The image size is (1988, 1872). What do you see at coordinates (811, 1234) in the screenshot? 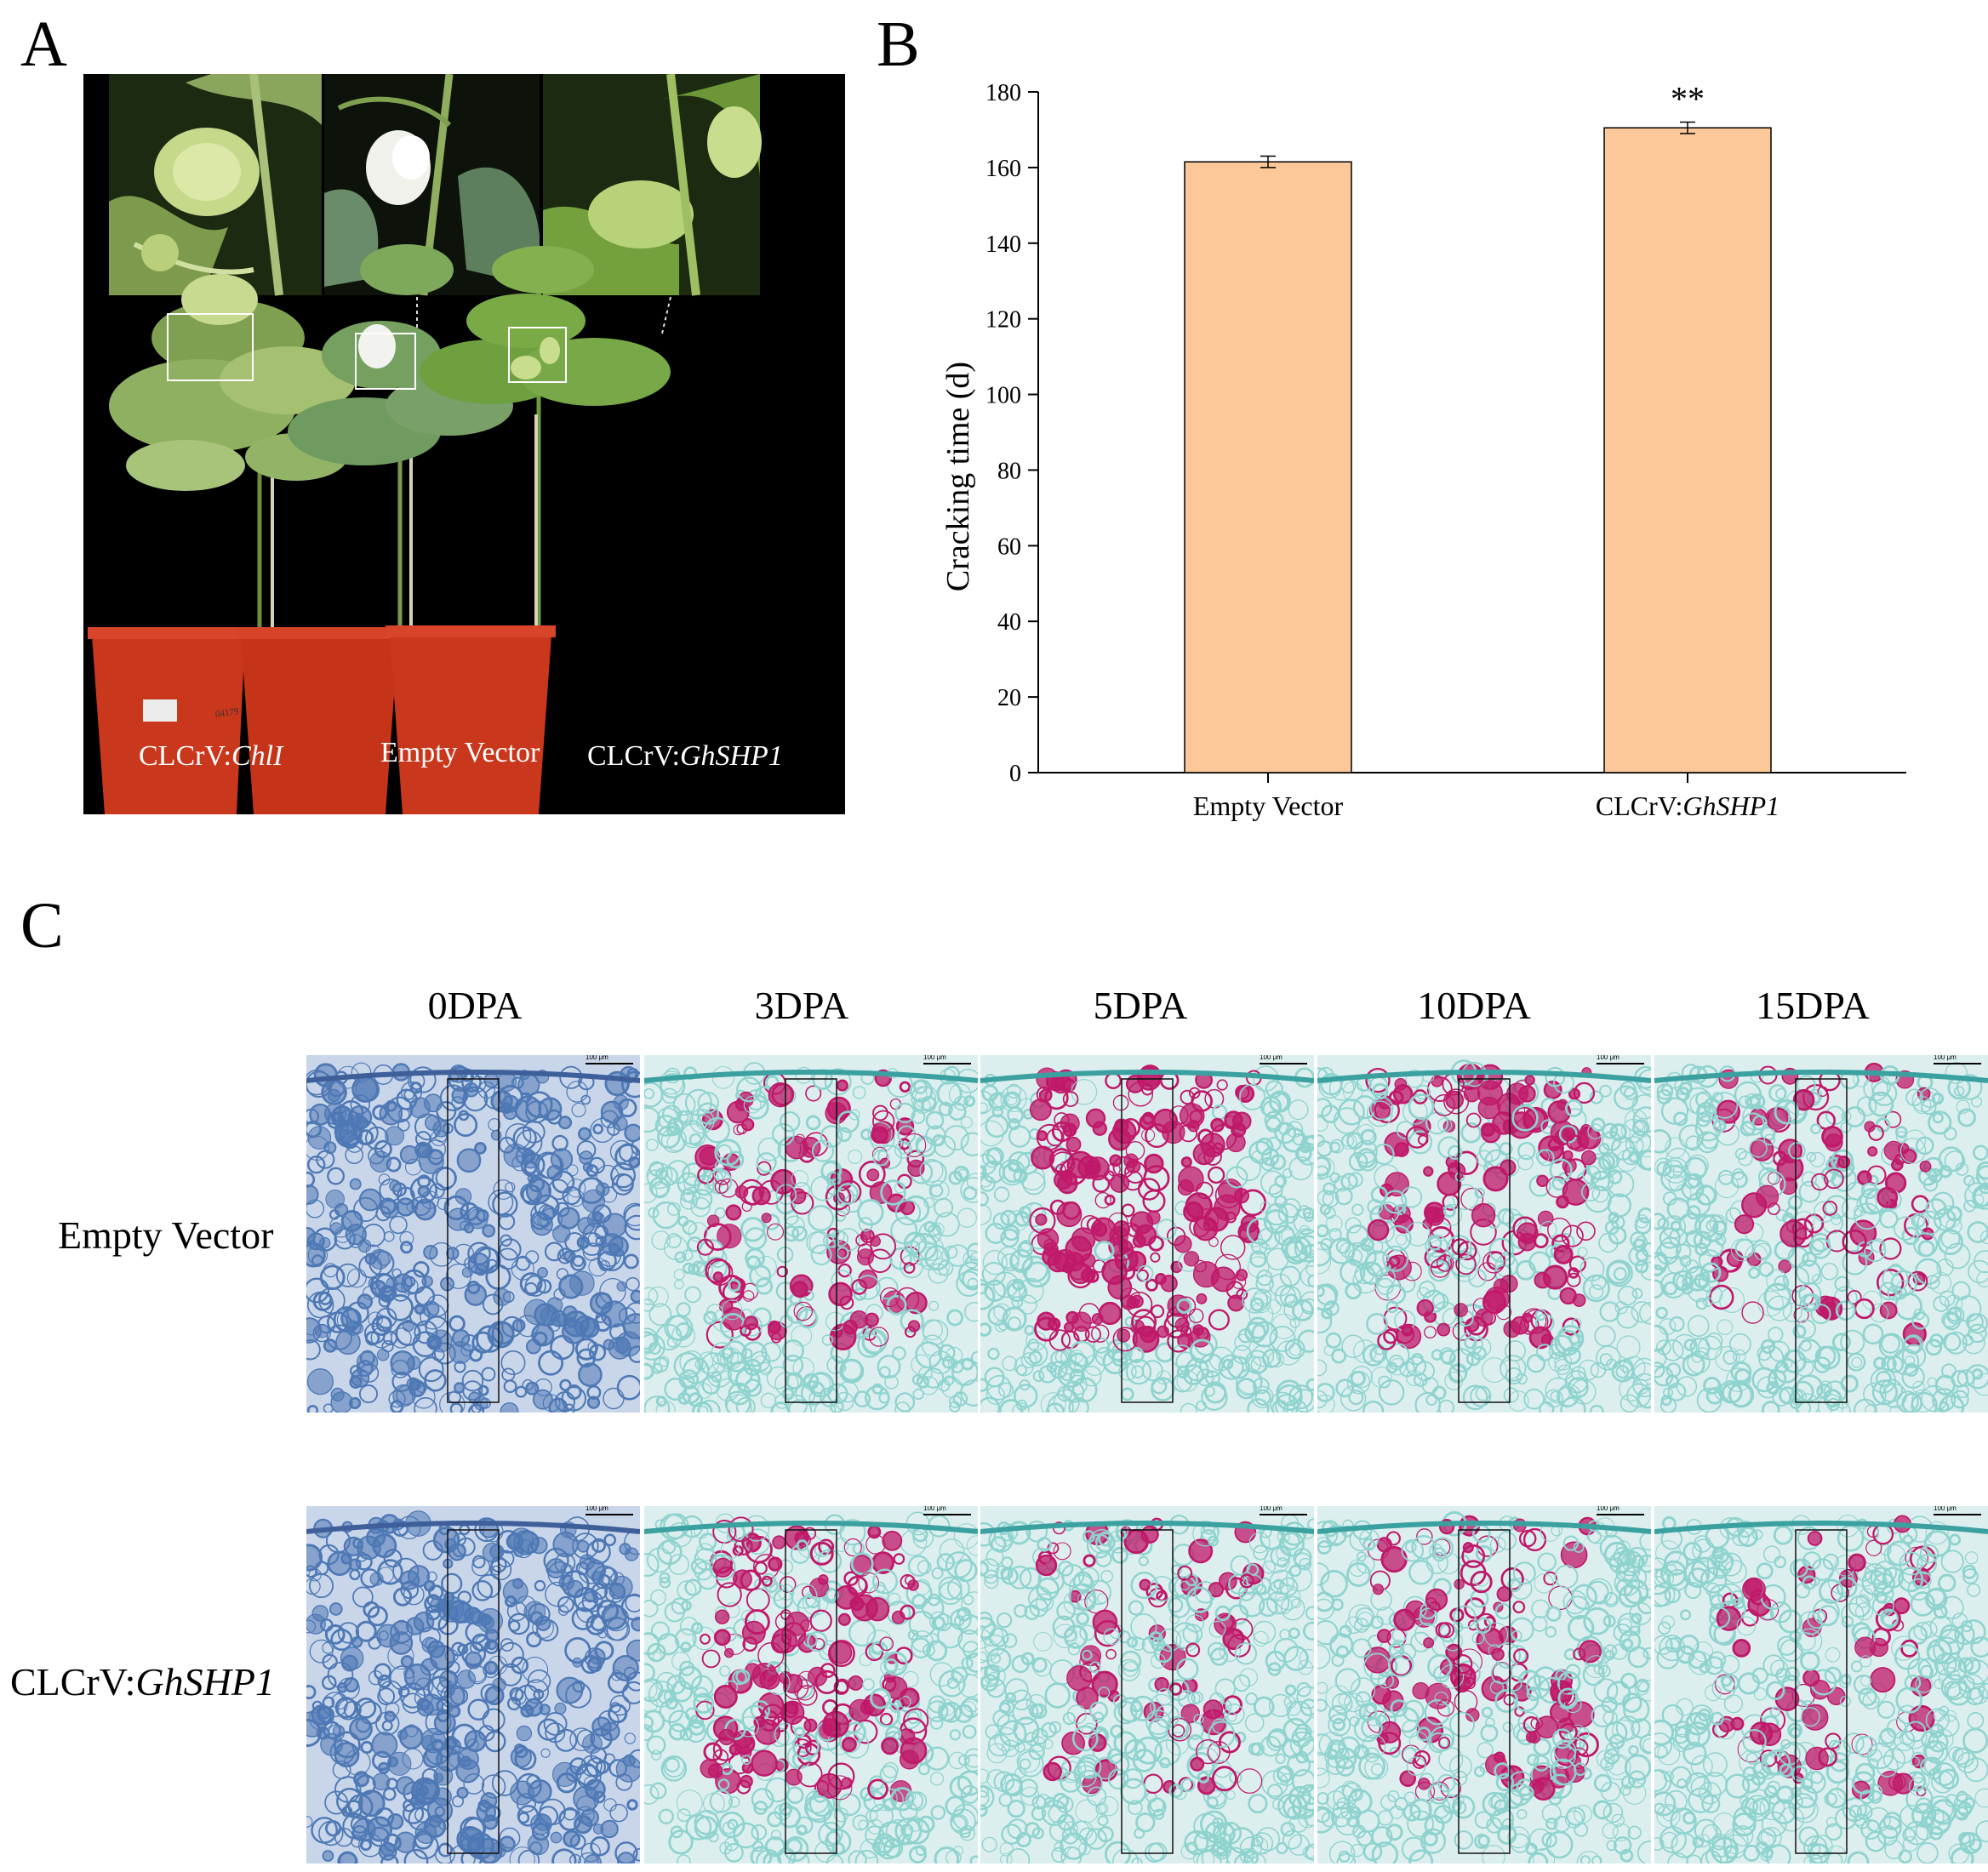
I see `micrograph-r0-c1: 100 μm` at bounding box center [811, 1234].